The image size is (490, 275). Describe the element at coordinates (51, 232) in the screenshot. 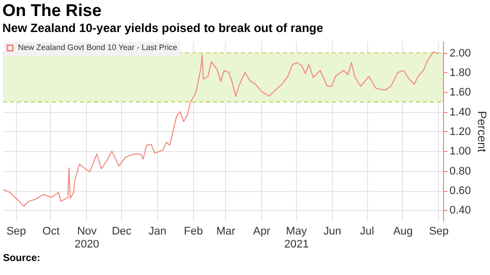

I see `x-tick-label: Oct` at that location.